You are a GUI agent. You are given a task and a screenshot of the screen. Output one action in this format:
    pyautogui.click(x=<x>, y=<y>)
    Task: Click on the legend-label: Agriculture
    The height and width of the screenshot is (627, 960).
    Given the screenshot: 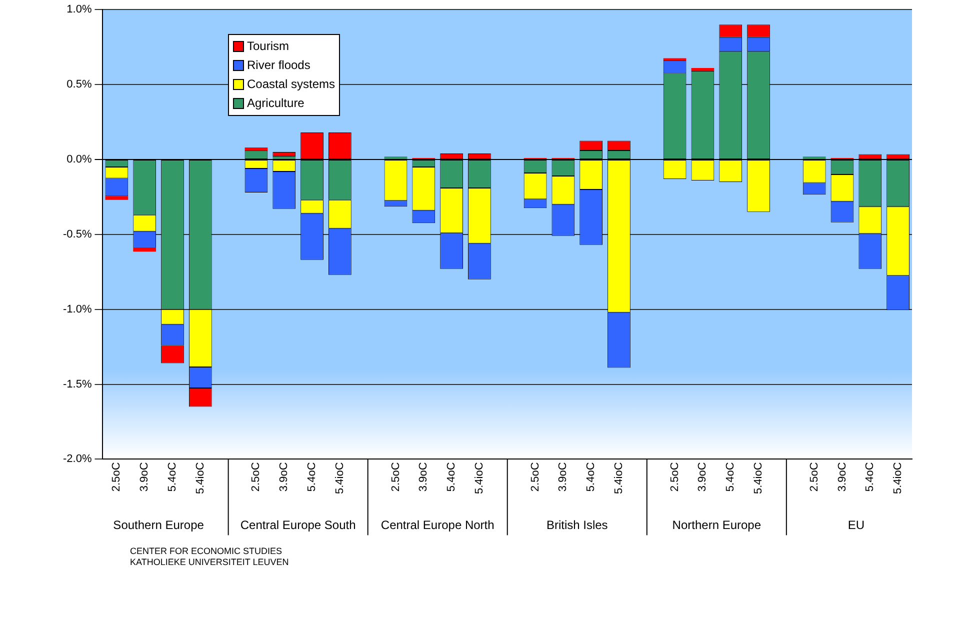 What is the action you would take?
    pyautogui.click(x=275, y=103)
    